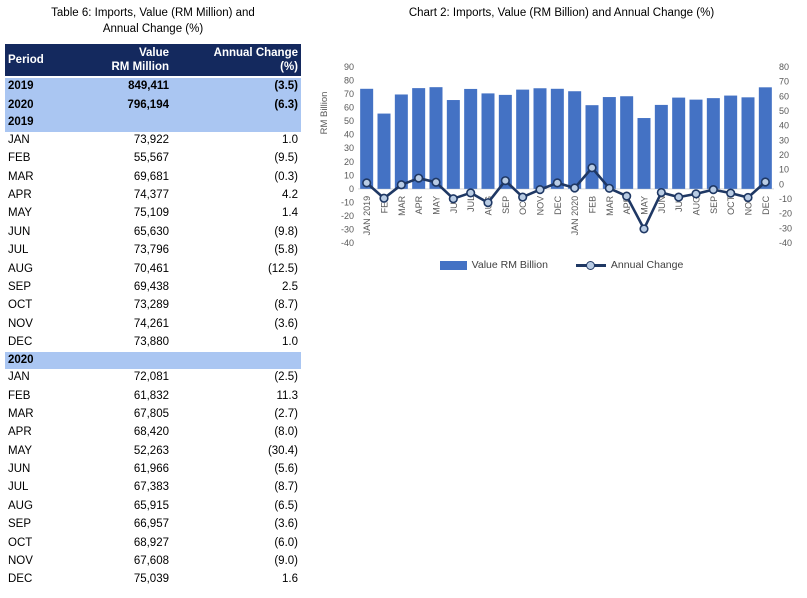 The width and height of the screenshot is (807, 598). What do you see at coordinates (236, 123) in the screenshot?
I see `empty-cell` at bounding box center [236, 123].